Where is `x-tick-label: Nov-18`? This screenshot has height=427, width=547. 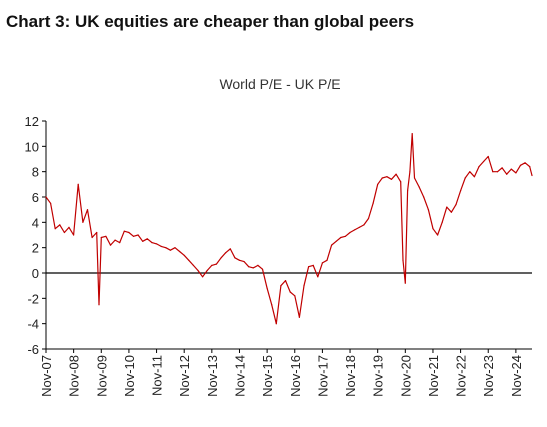 x-tick-label: Nov-18 is located at coordinates (350, 376).